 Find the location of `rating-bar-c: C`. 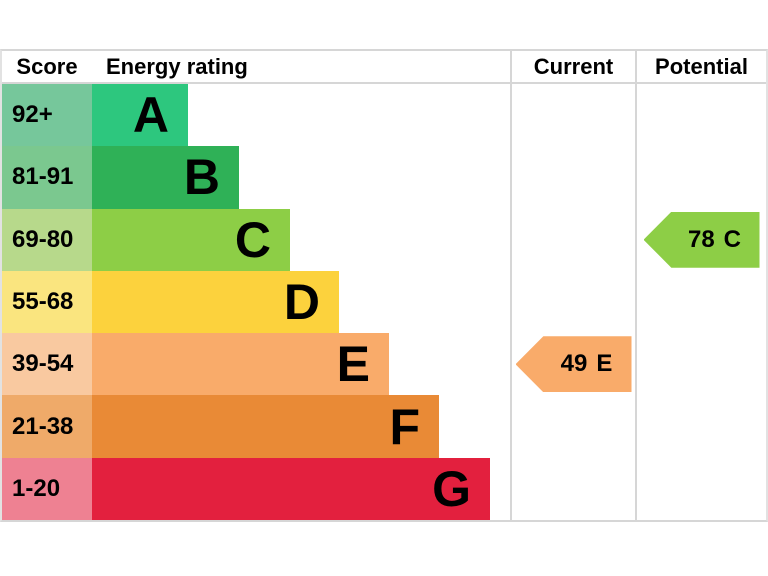

rating-bar-c: C is located at coordinates (191, 239).